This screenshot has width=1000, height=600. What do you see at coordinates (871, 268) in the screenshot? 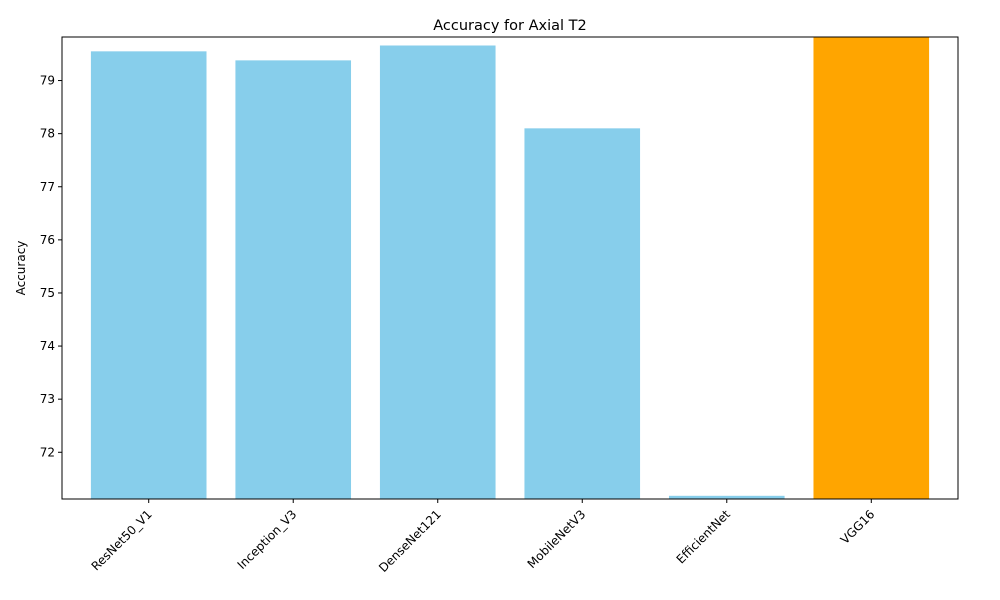
I see `bar-vgg16` at bounding box center [871, 268].